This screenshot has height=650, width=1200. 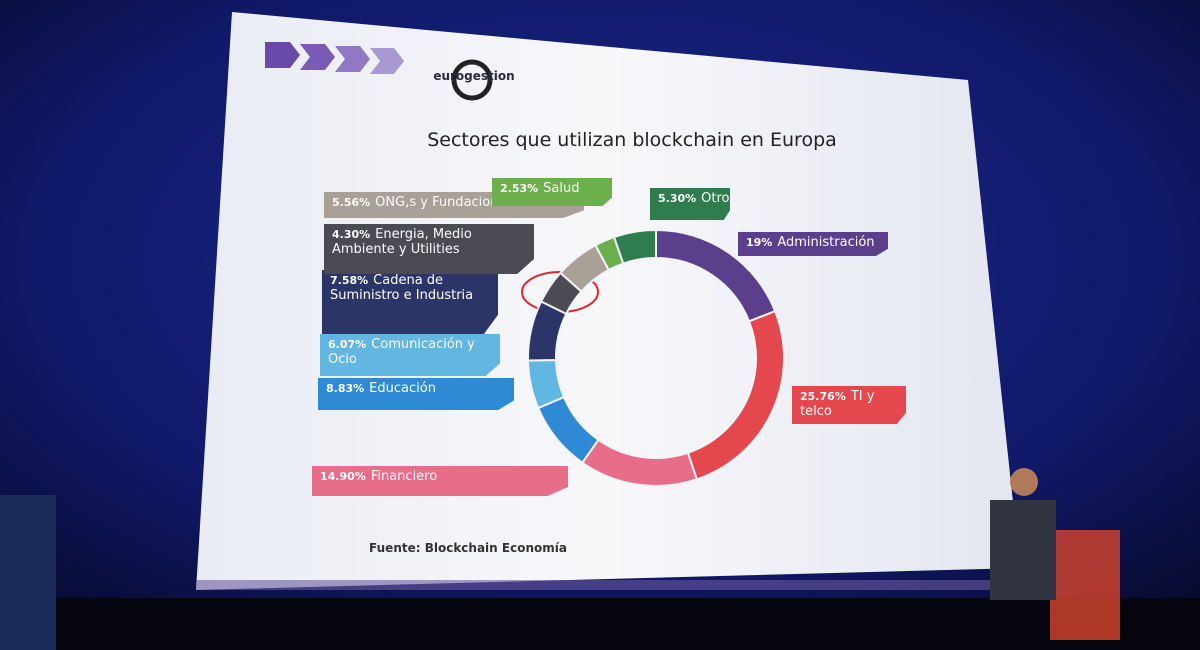 I want to click on value-label: 25.76%, so click(x=823, y=396).